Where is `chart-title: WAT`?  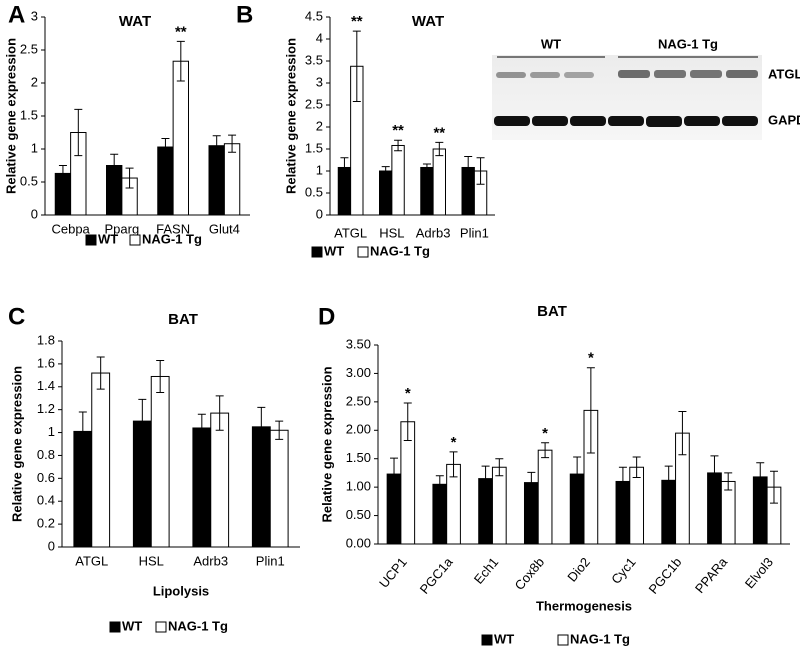
chart-title: WAT is located at coordinates (135, 21).